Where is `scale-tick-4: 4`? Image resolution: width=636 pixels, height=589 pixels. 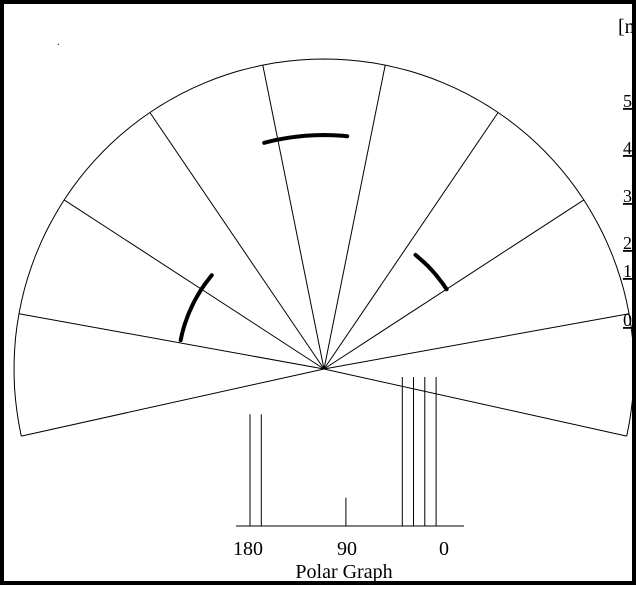
scale-tick-4: 4 is located at coordinates (627, 148).